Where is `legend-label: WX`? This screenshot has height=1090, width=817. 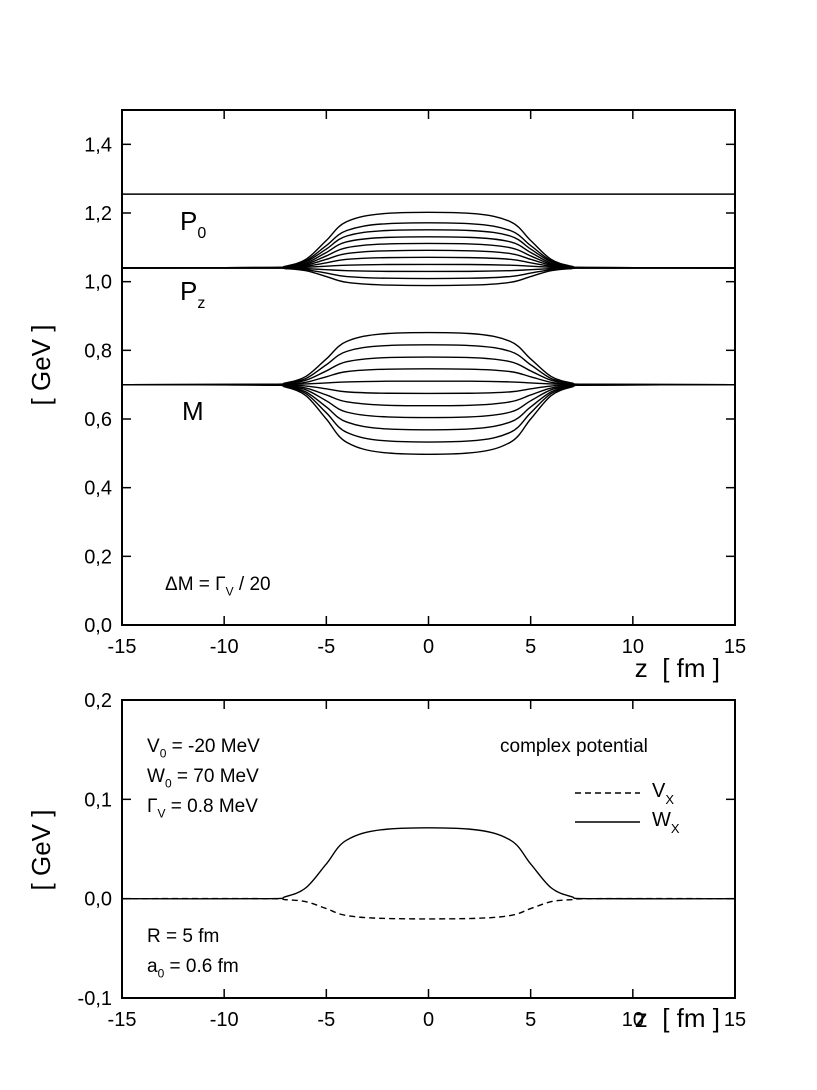
legend-label: WX is located at coordinates (666, 822).